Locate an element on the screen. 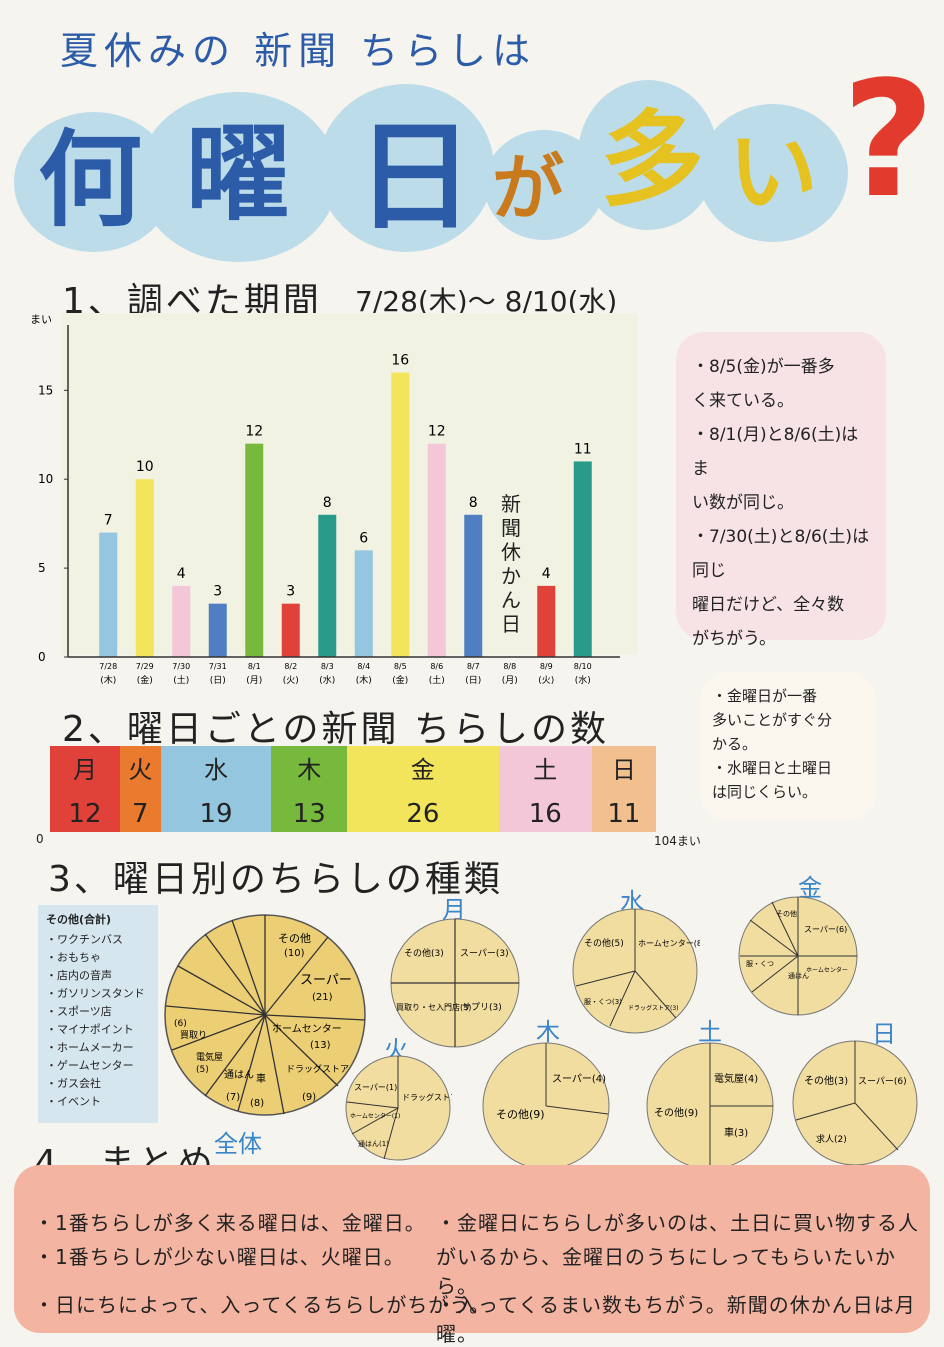 The height and width of the screenshot is (1347, 944). weekday-name: 水 is located at coordinates (216, 770).